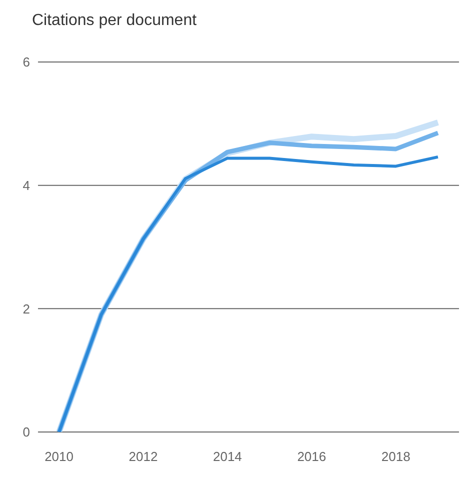 This screenshot has width=467, height=489. I want to click on x-tick-label: 2010, so click(59, 456).